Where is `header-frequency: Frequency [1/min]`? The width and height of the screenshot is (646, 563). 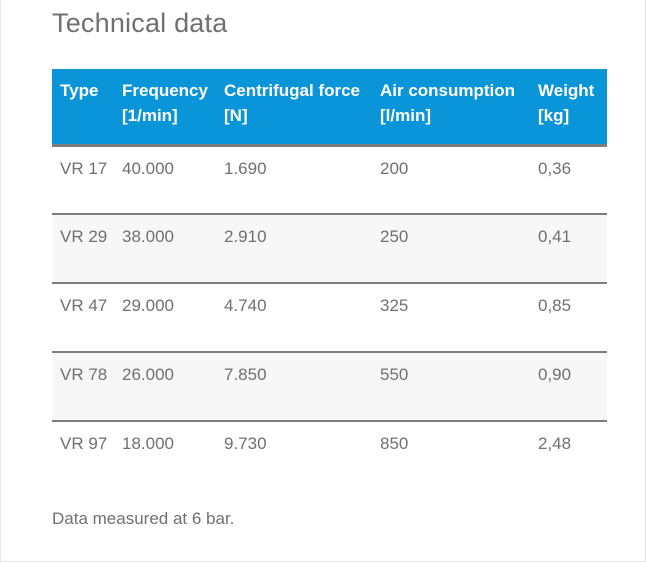
header-frequency: Frequency [1/min] is located at coordinates (165, 107).